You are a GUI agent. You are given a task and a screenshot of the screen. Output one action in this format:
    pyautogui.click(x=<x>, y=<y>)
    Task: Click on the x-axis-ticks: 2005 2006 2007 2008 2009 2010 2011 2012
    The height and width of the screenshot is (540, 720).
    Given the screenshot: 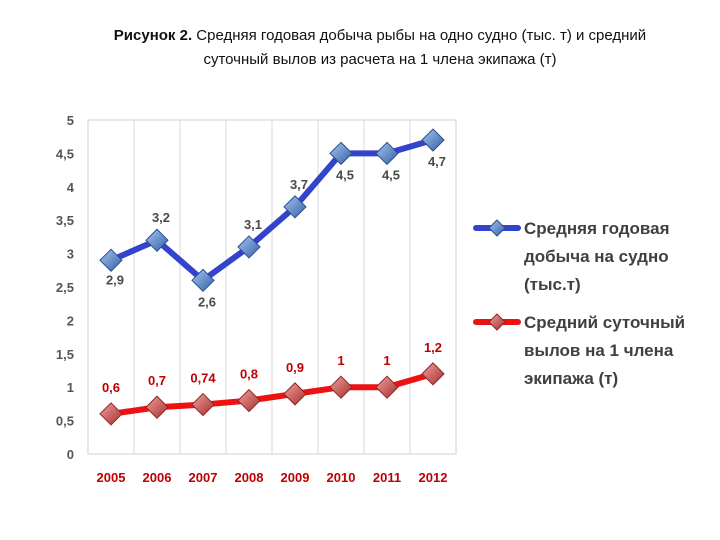 What is the action you would take?
    pyautogui.click(x=272, y=477)
    